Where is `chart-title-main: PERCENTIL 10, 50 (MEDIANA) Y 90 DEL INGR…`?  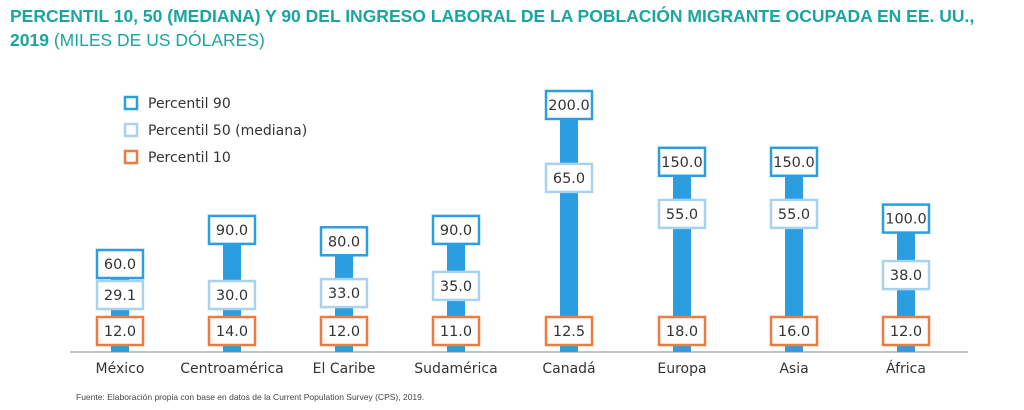 chart-title-main: PERCENTIL 10, 50 (MEDIANA) Y 90 DEL INGR… is located at coordinates (492, 28).